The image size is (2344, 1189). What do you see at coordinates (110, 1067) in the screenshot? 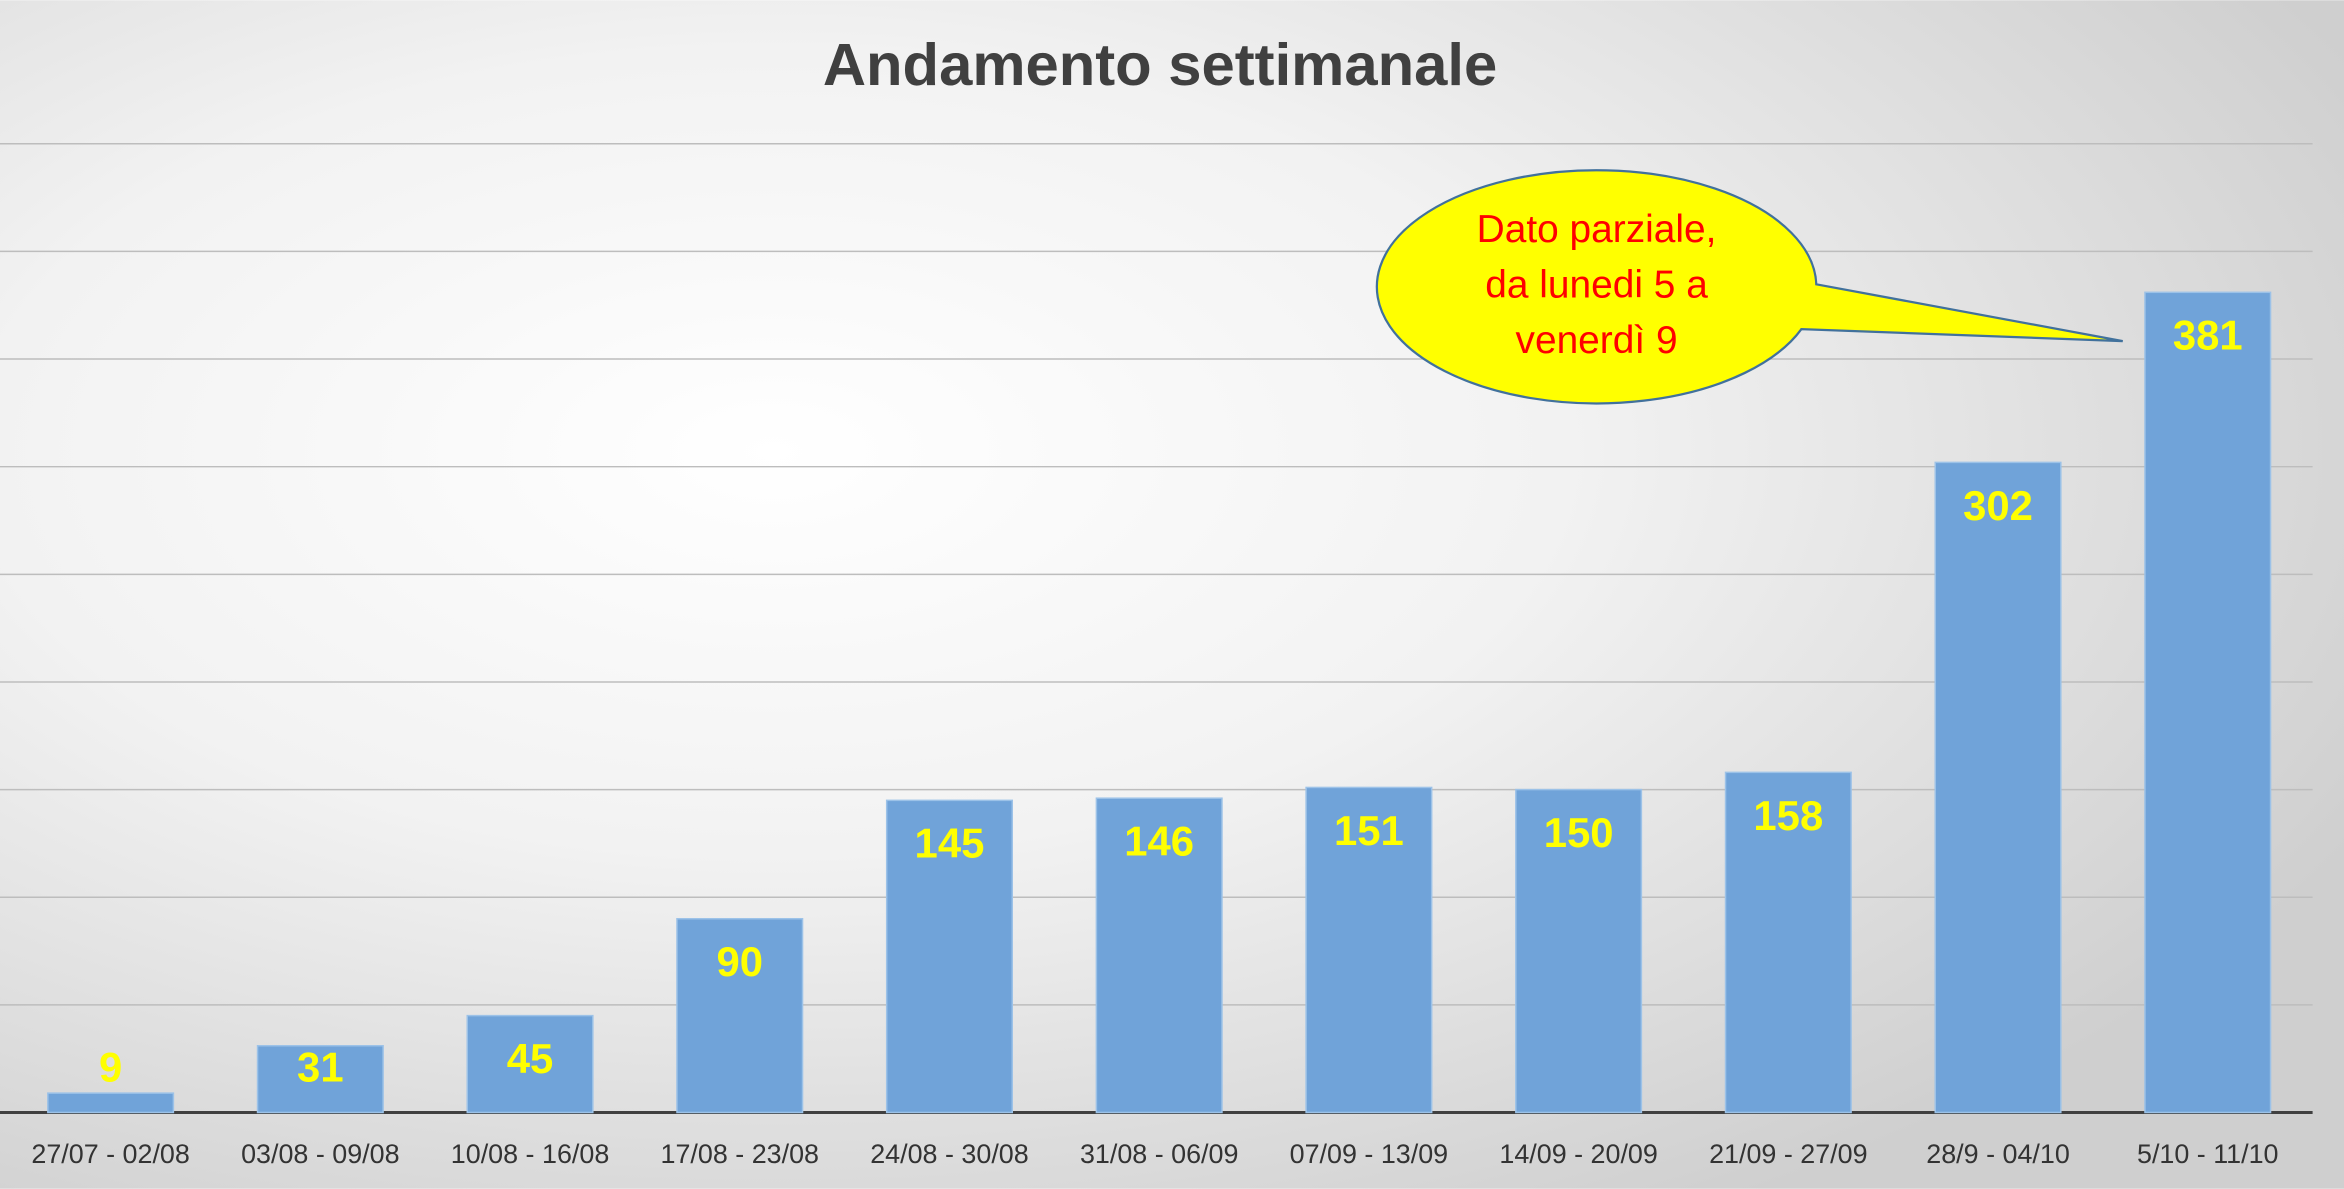
I see `data-label: 9` at bounding box center [110, 1067].